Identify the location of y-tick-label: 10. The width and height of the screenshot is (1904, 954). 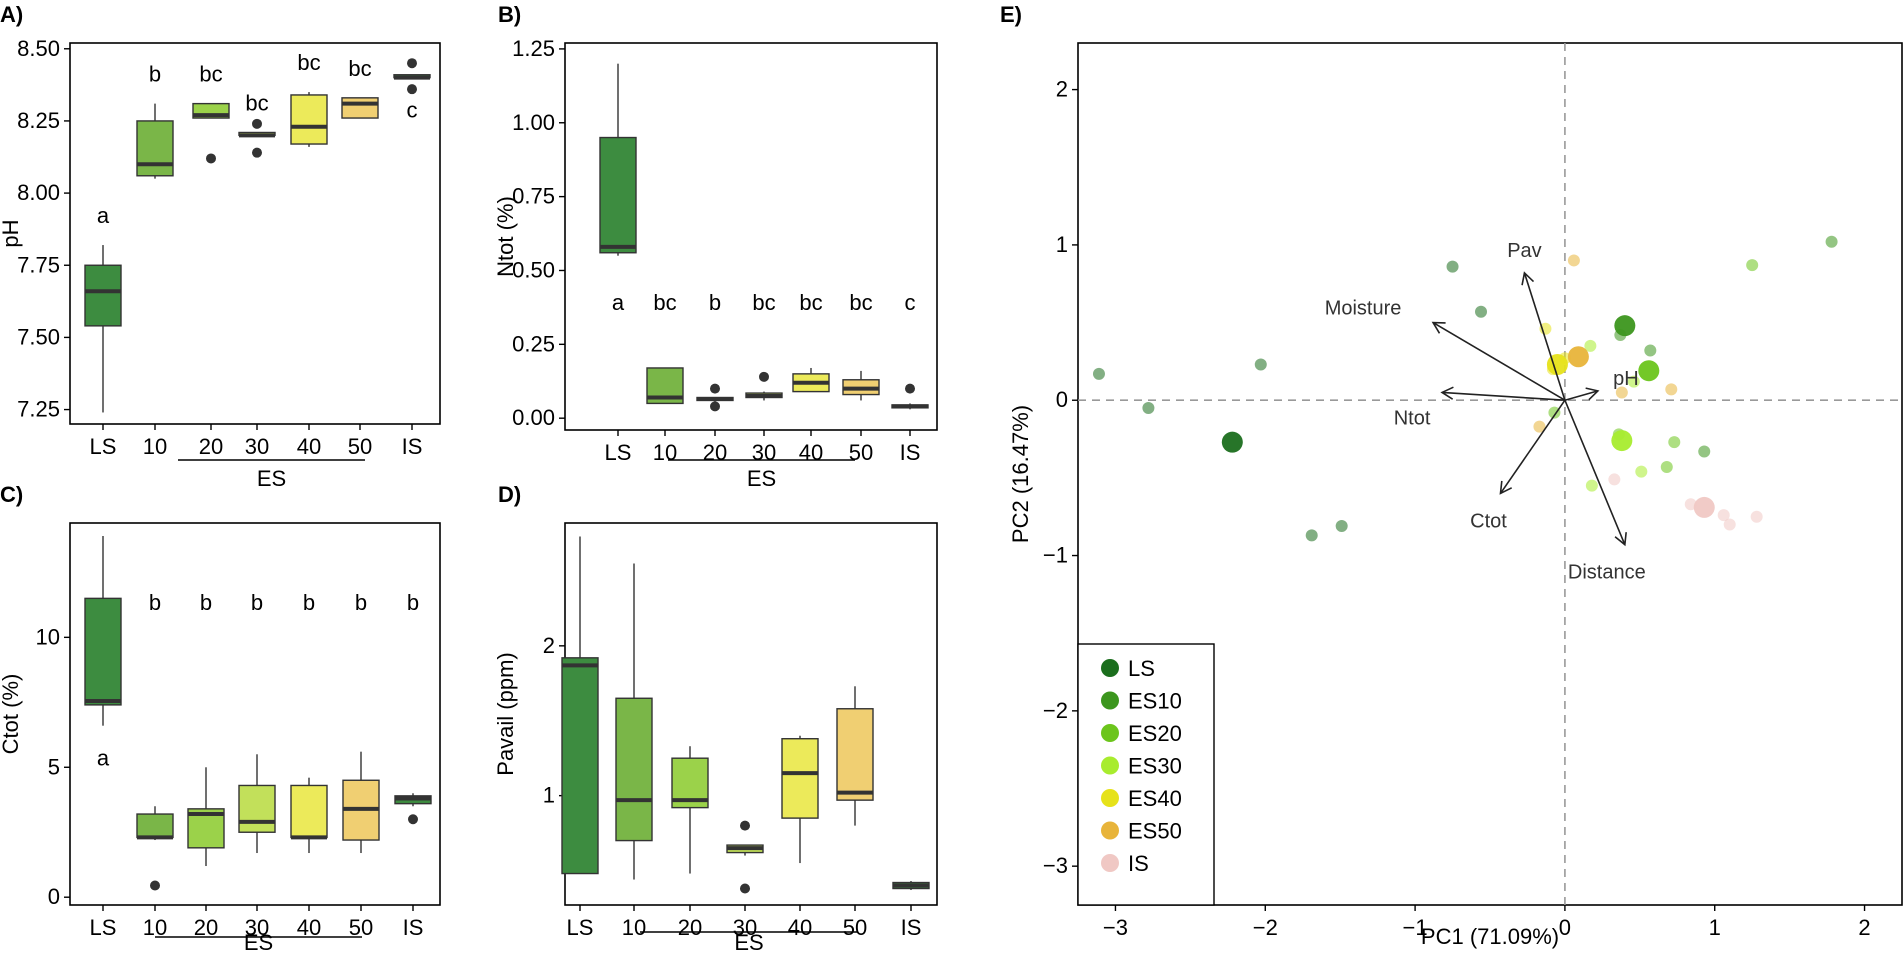
(48, 636).